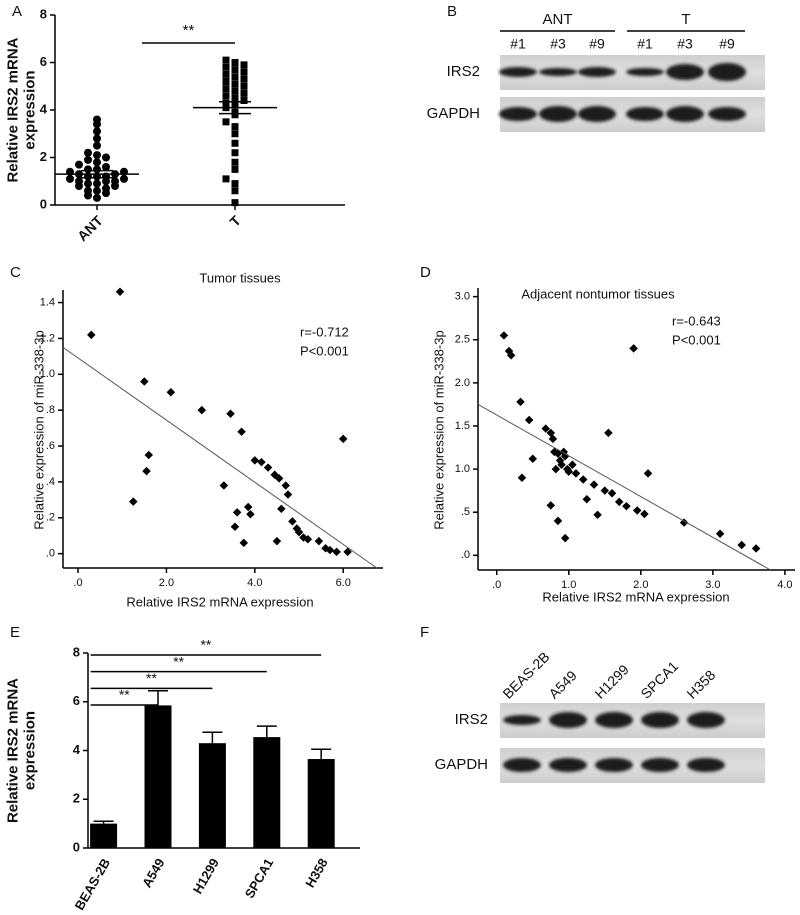  I want to click on y-tick-label: 8, so click(43, 13).